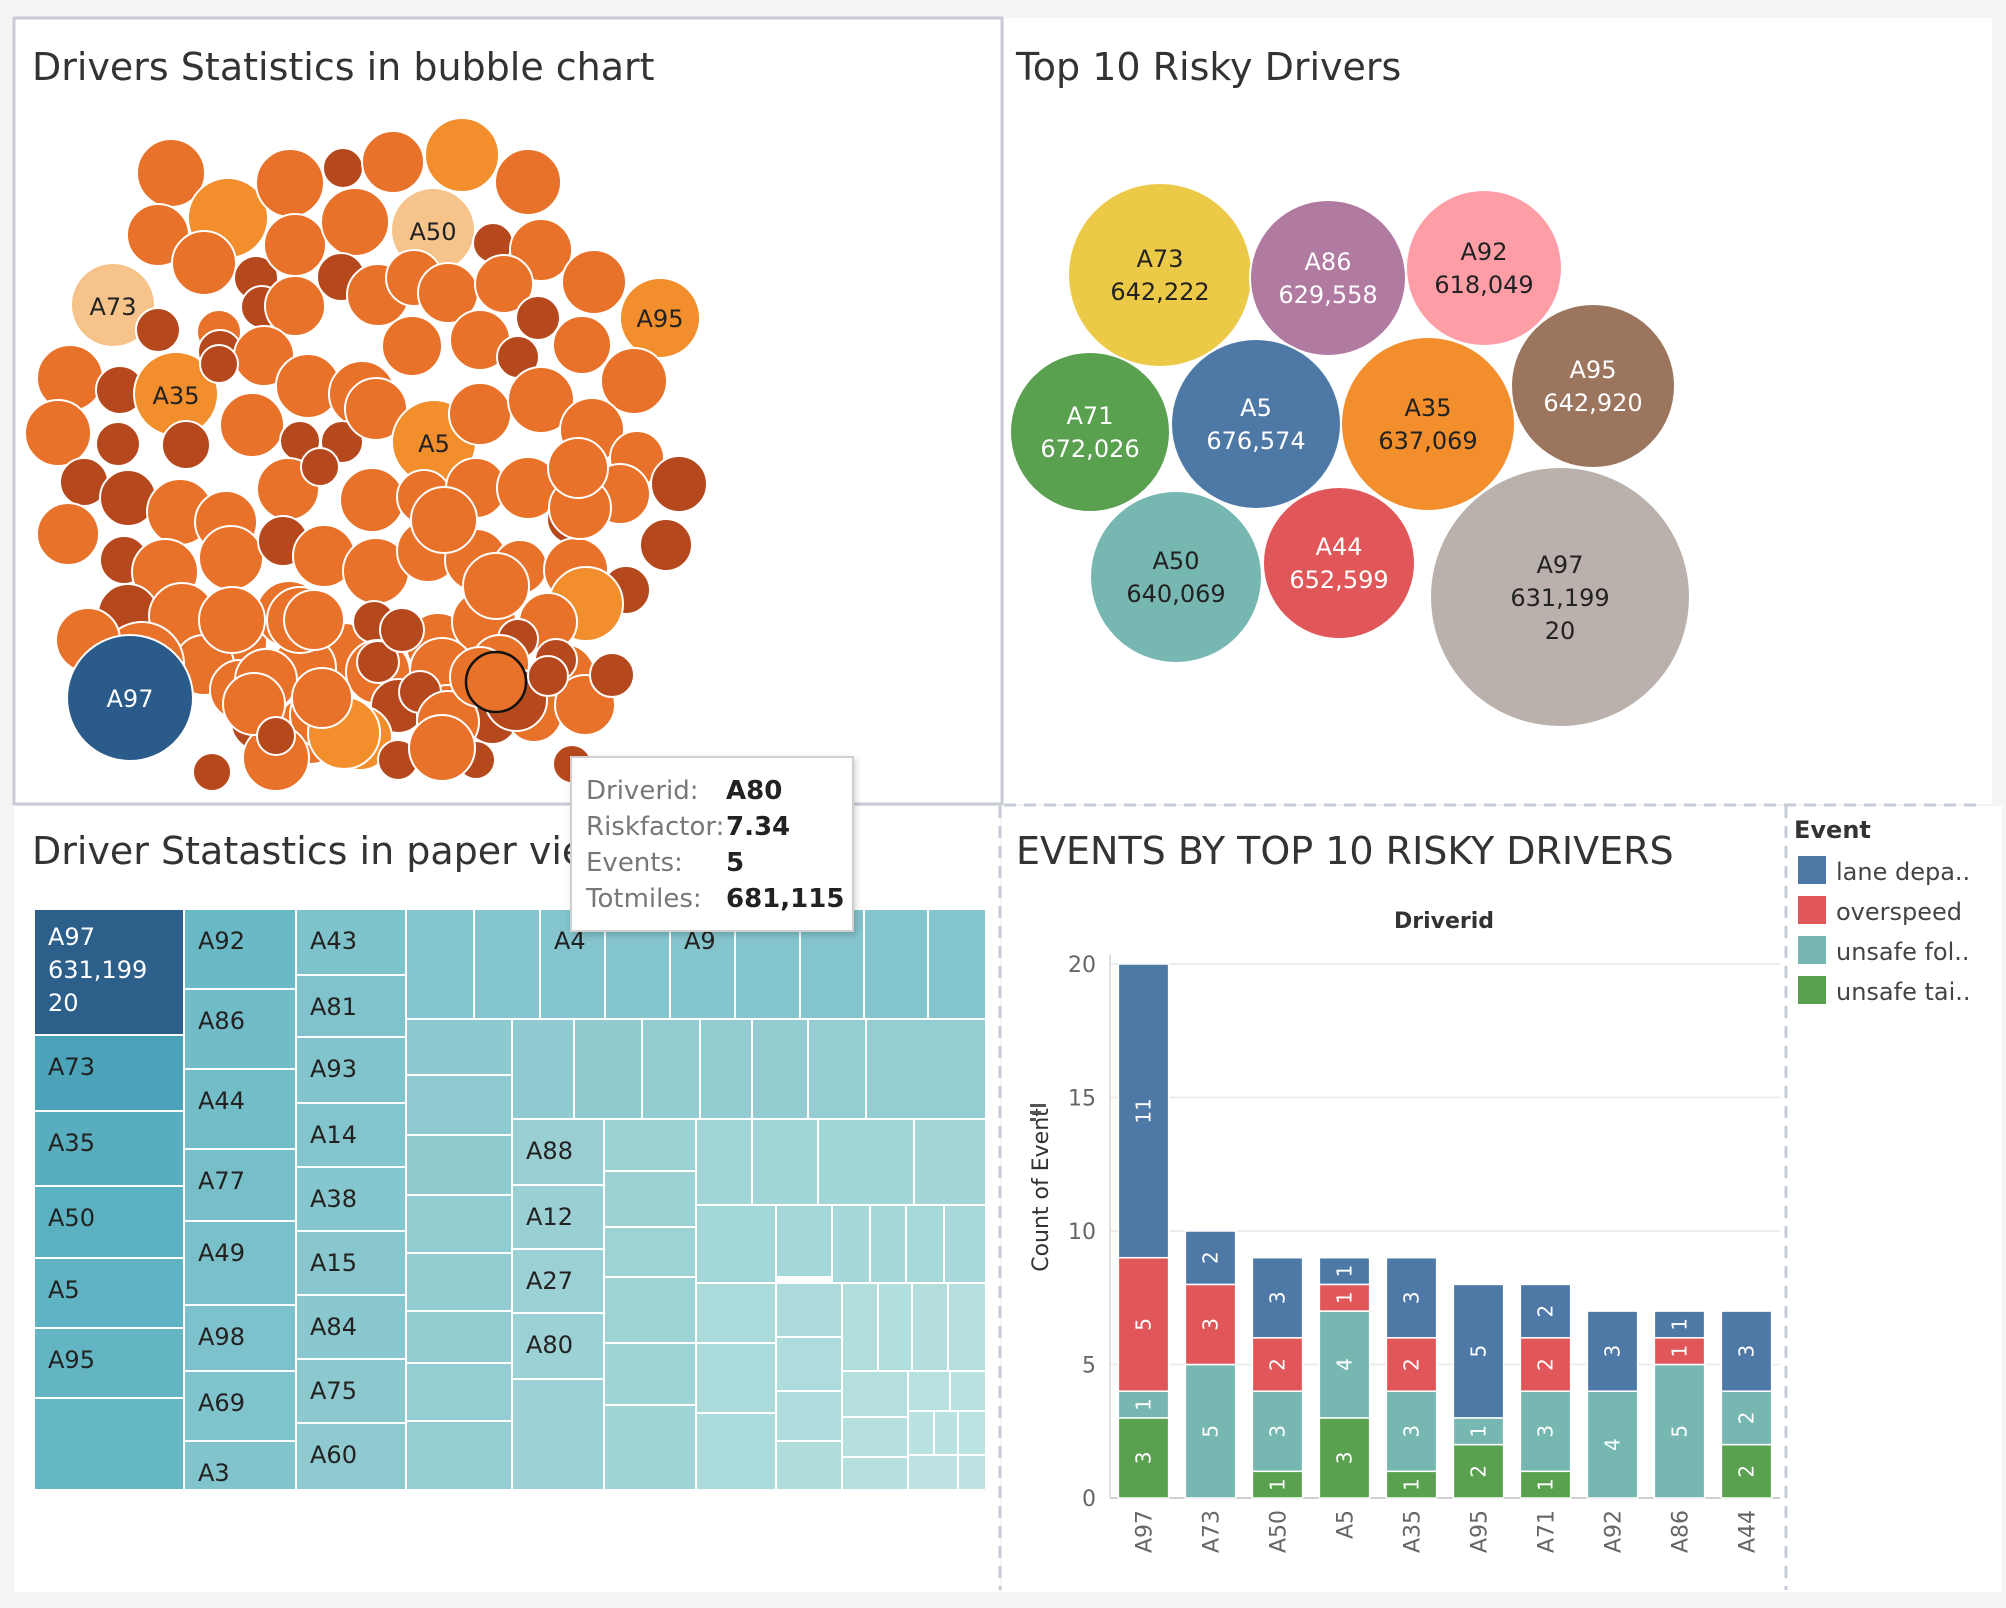  I want to click on bubble-chart: A50 A73 A95 A35 A5 A97, so click(366, 454).